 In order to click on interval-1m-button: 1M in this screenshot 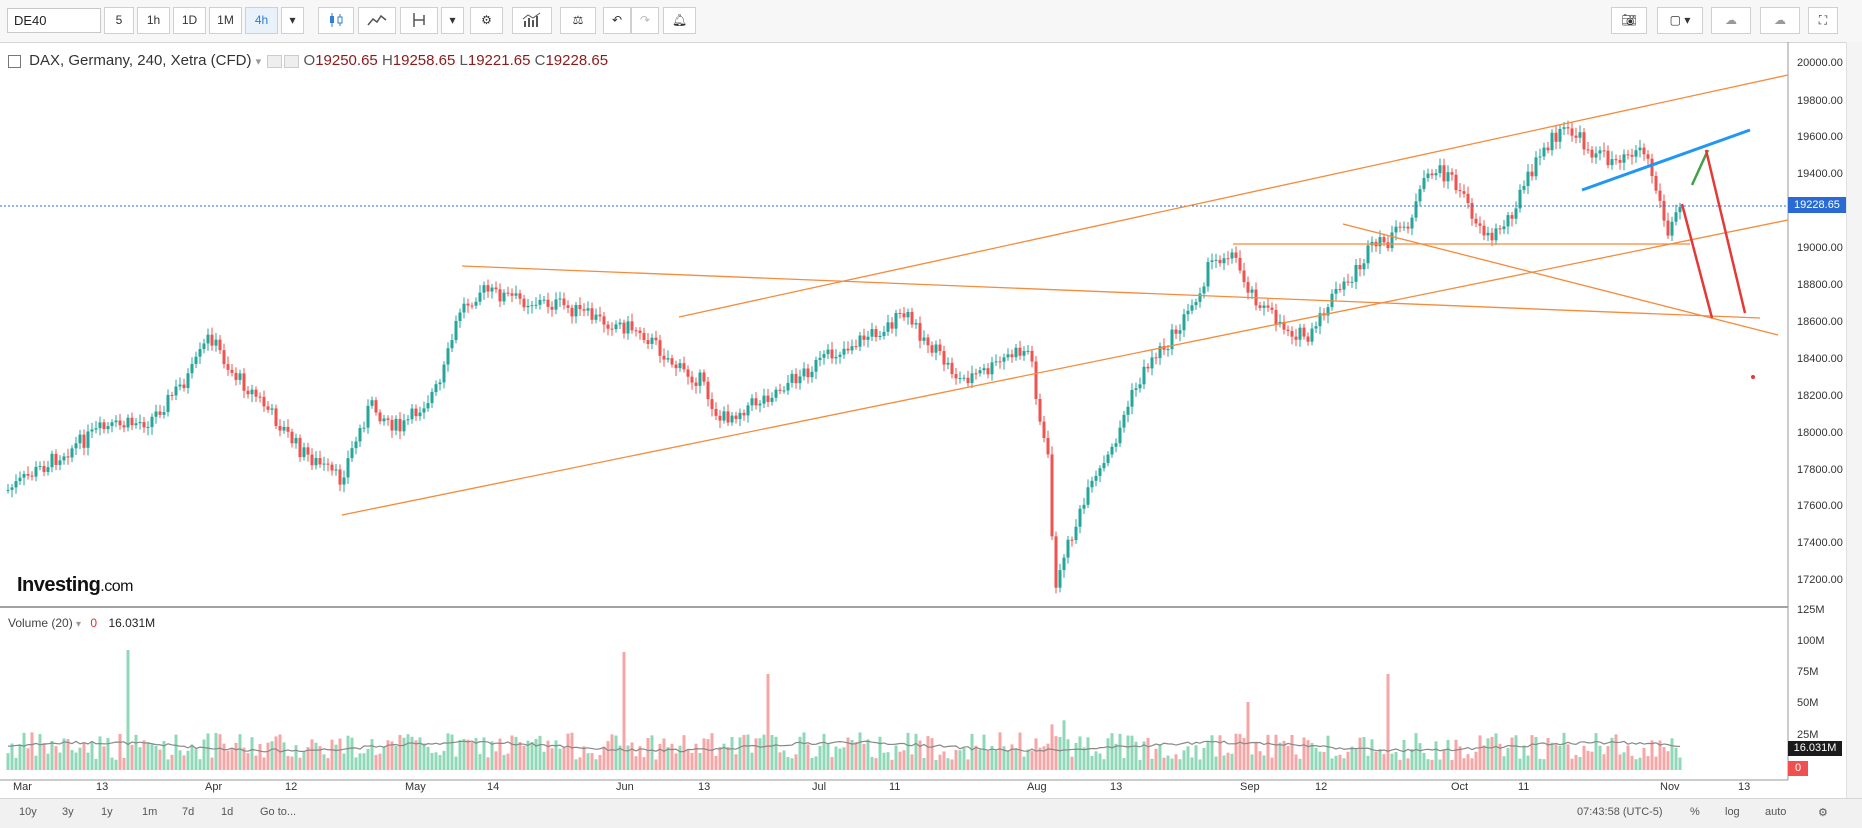, I will do `click(225, 20)`.